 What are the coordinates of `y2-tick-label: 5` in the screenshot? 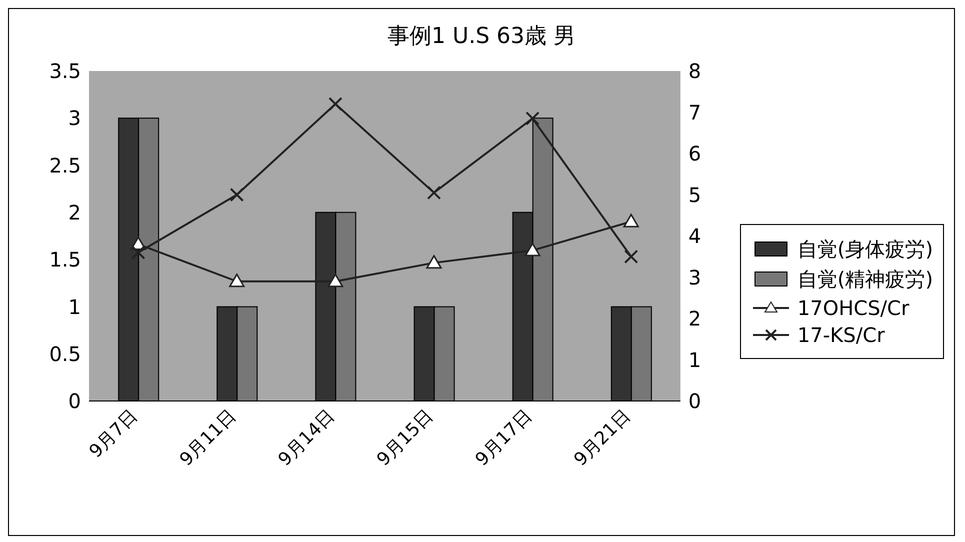 It's located at (695, 194).